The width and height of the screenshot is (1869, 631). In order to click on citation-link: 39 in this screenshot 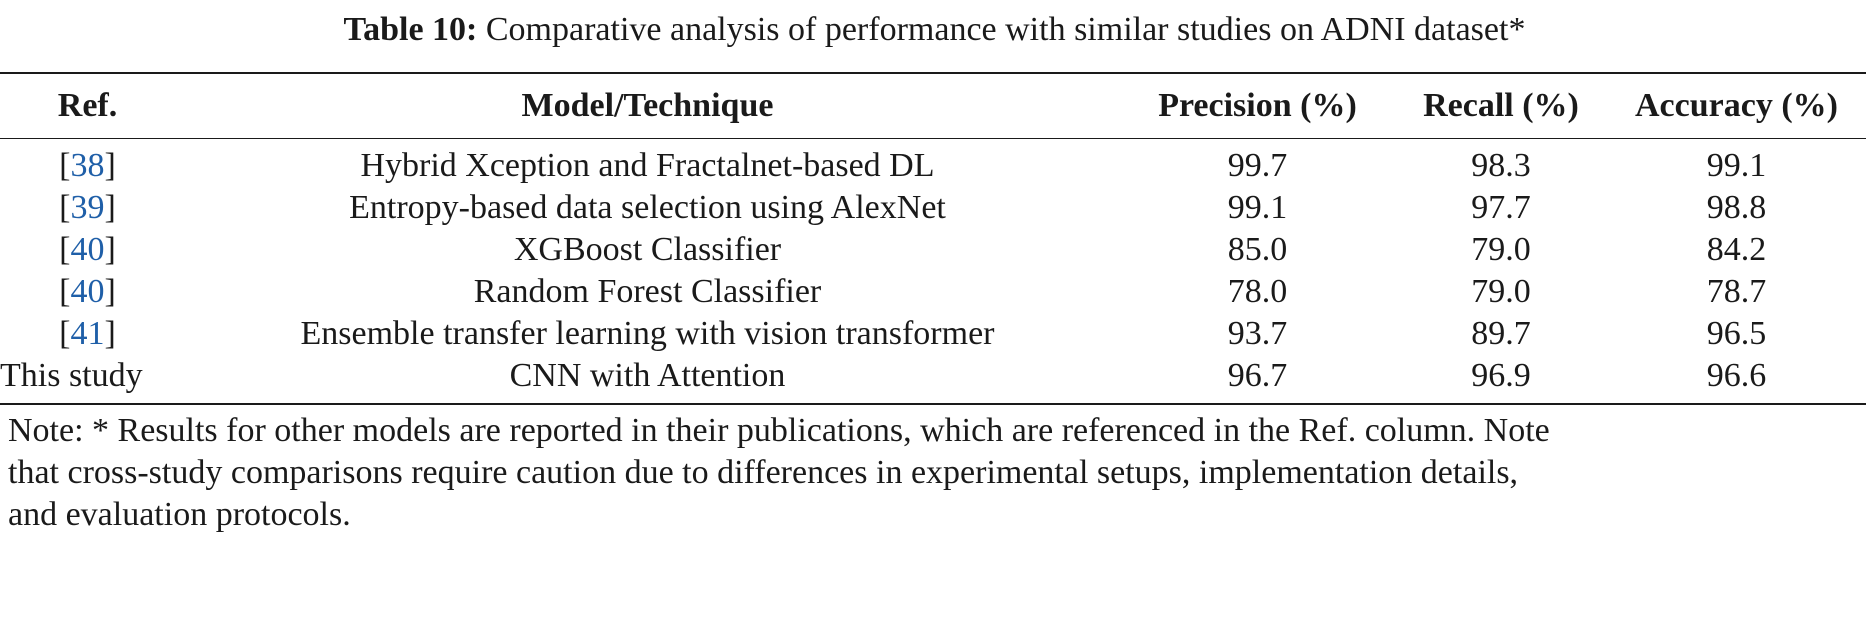, I will do `click(87, 207)`.